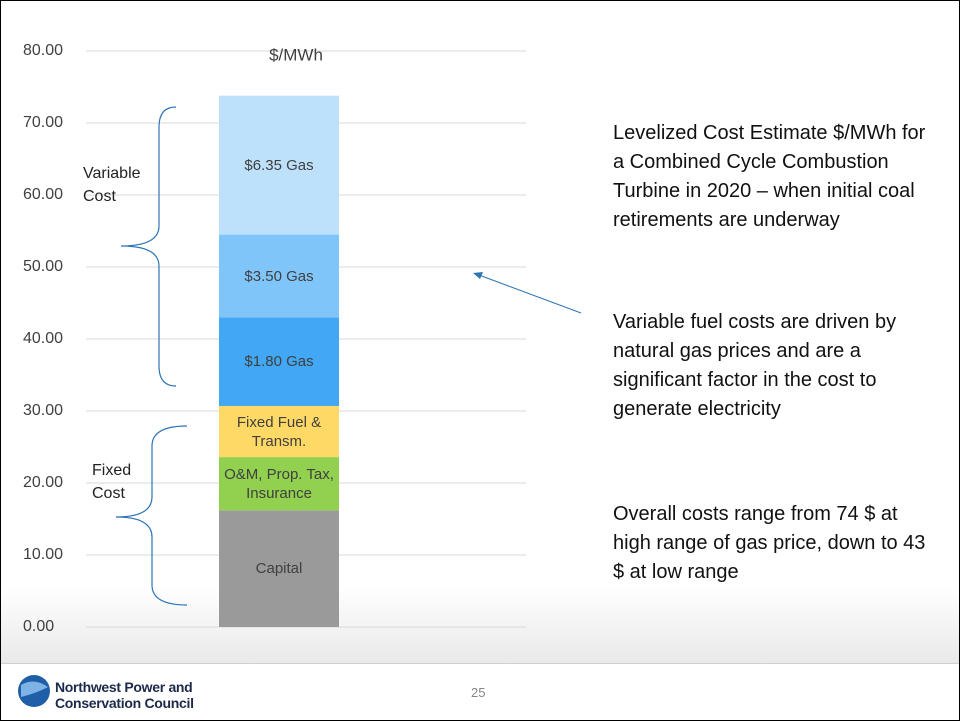 Image resolution: width=960 pixels, height=721 pixels. Describe the element at coordinates (151, 515) in the screenshot. I see `fixed-brace` at that location.